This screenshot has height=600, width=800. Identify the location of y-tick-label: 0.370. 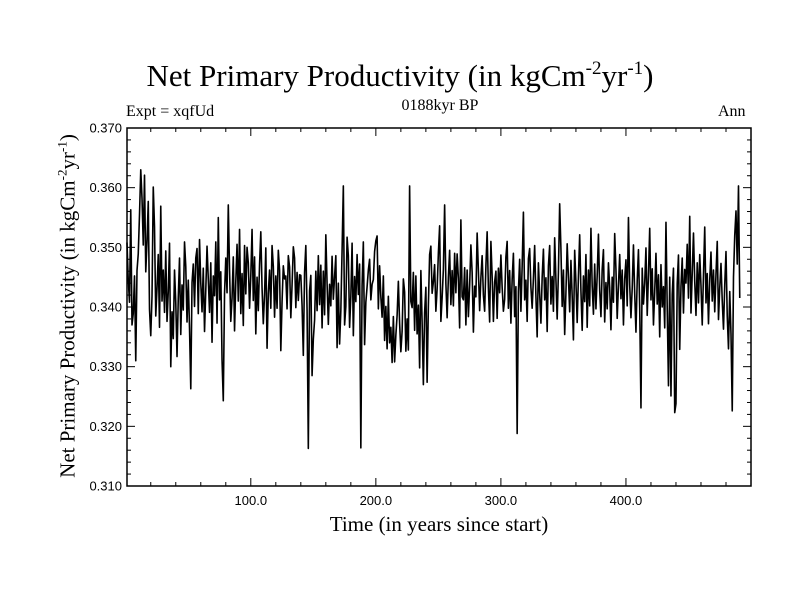
(105, 128).